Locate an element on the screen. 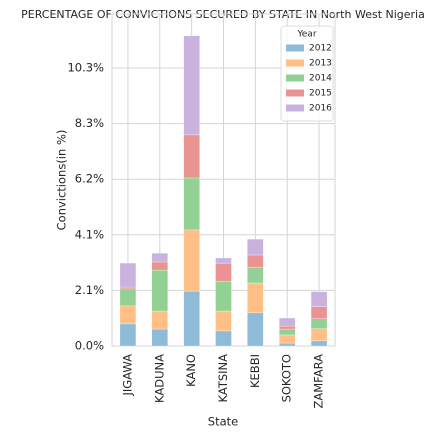 The image size is (446, 436). x-tick-label: KATSINA is located at coordinates (223, 378).